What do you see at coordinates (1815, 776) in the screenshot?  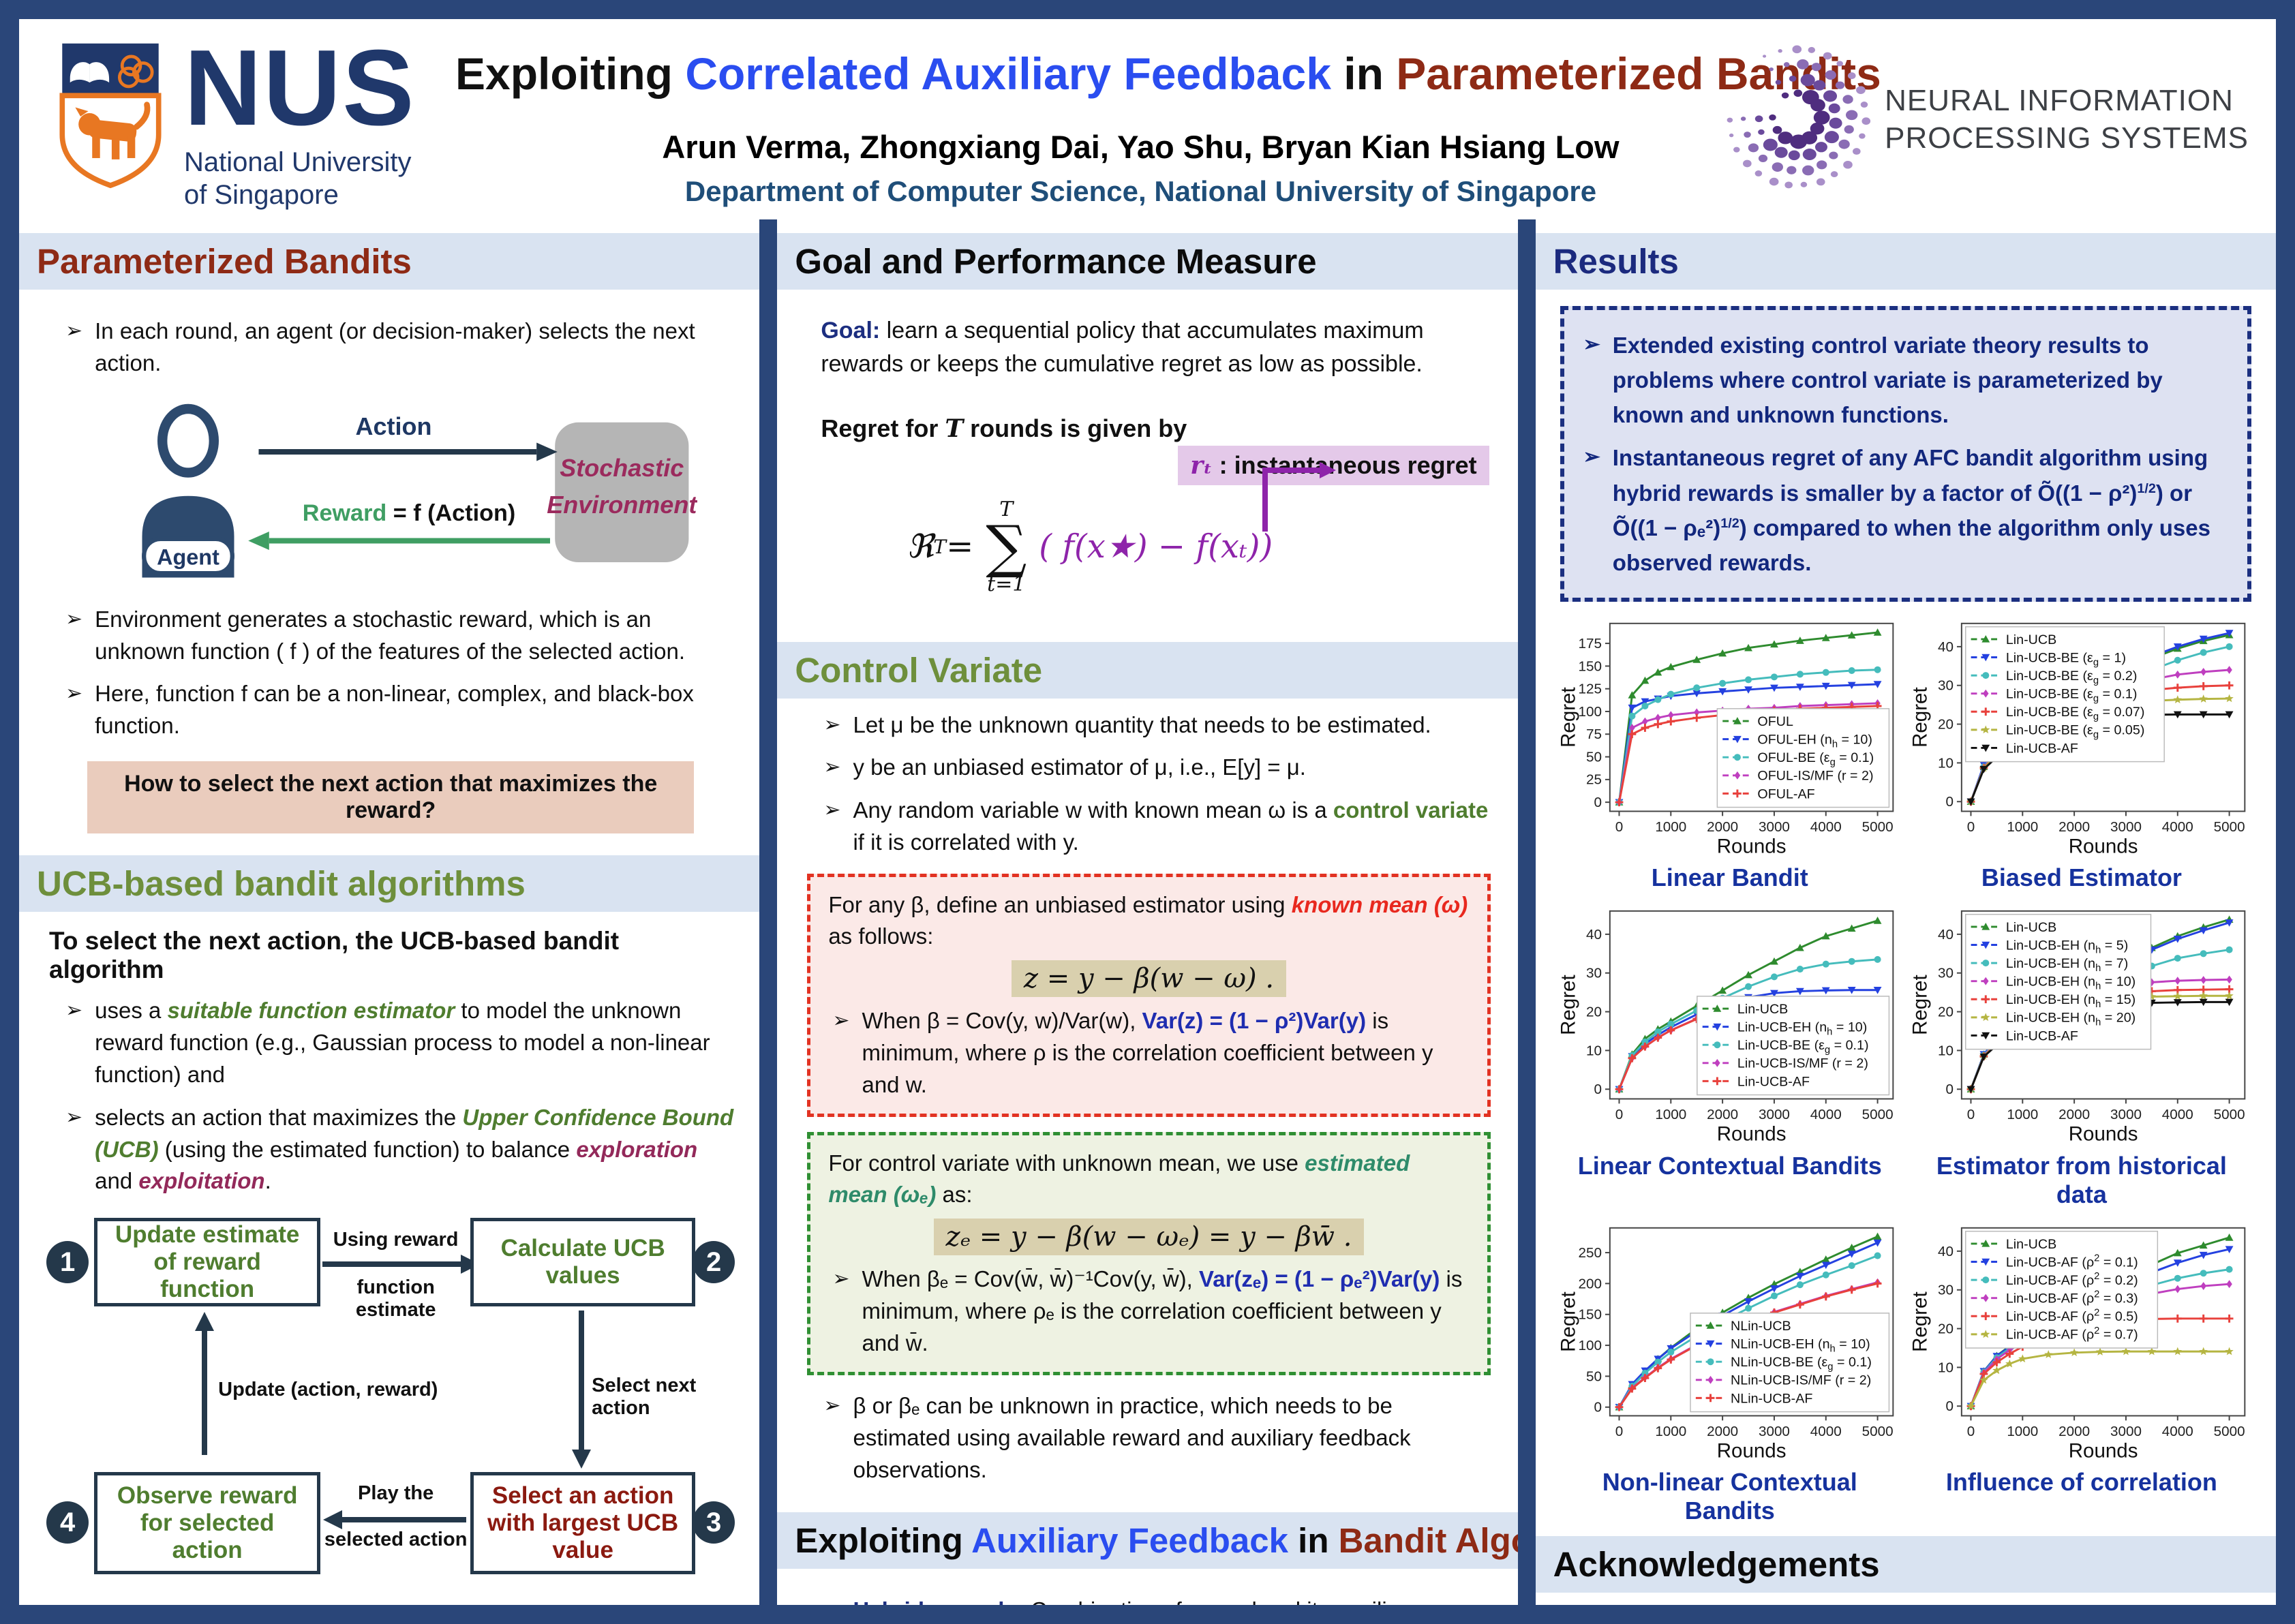 I see `legend-label: OFUL-IS/MF (r = 2)` at bounding box center [1815, 776].